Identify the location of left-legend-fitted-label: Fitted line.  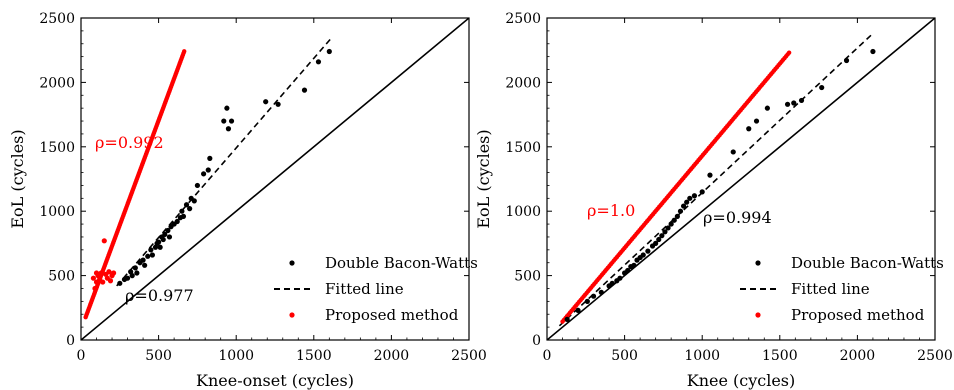
(364, 289).